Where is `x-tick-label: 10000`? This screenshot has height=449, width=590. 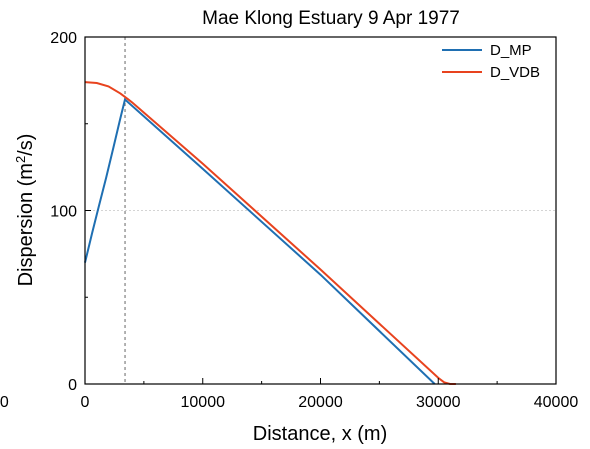 x-tick-label: 10000 is located at coordinates (203, 402).